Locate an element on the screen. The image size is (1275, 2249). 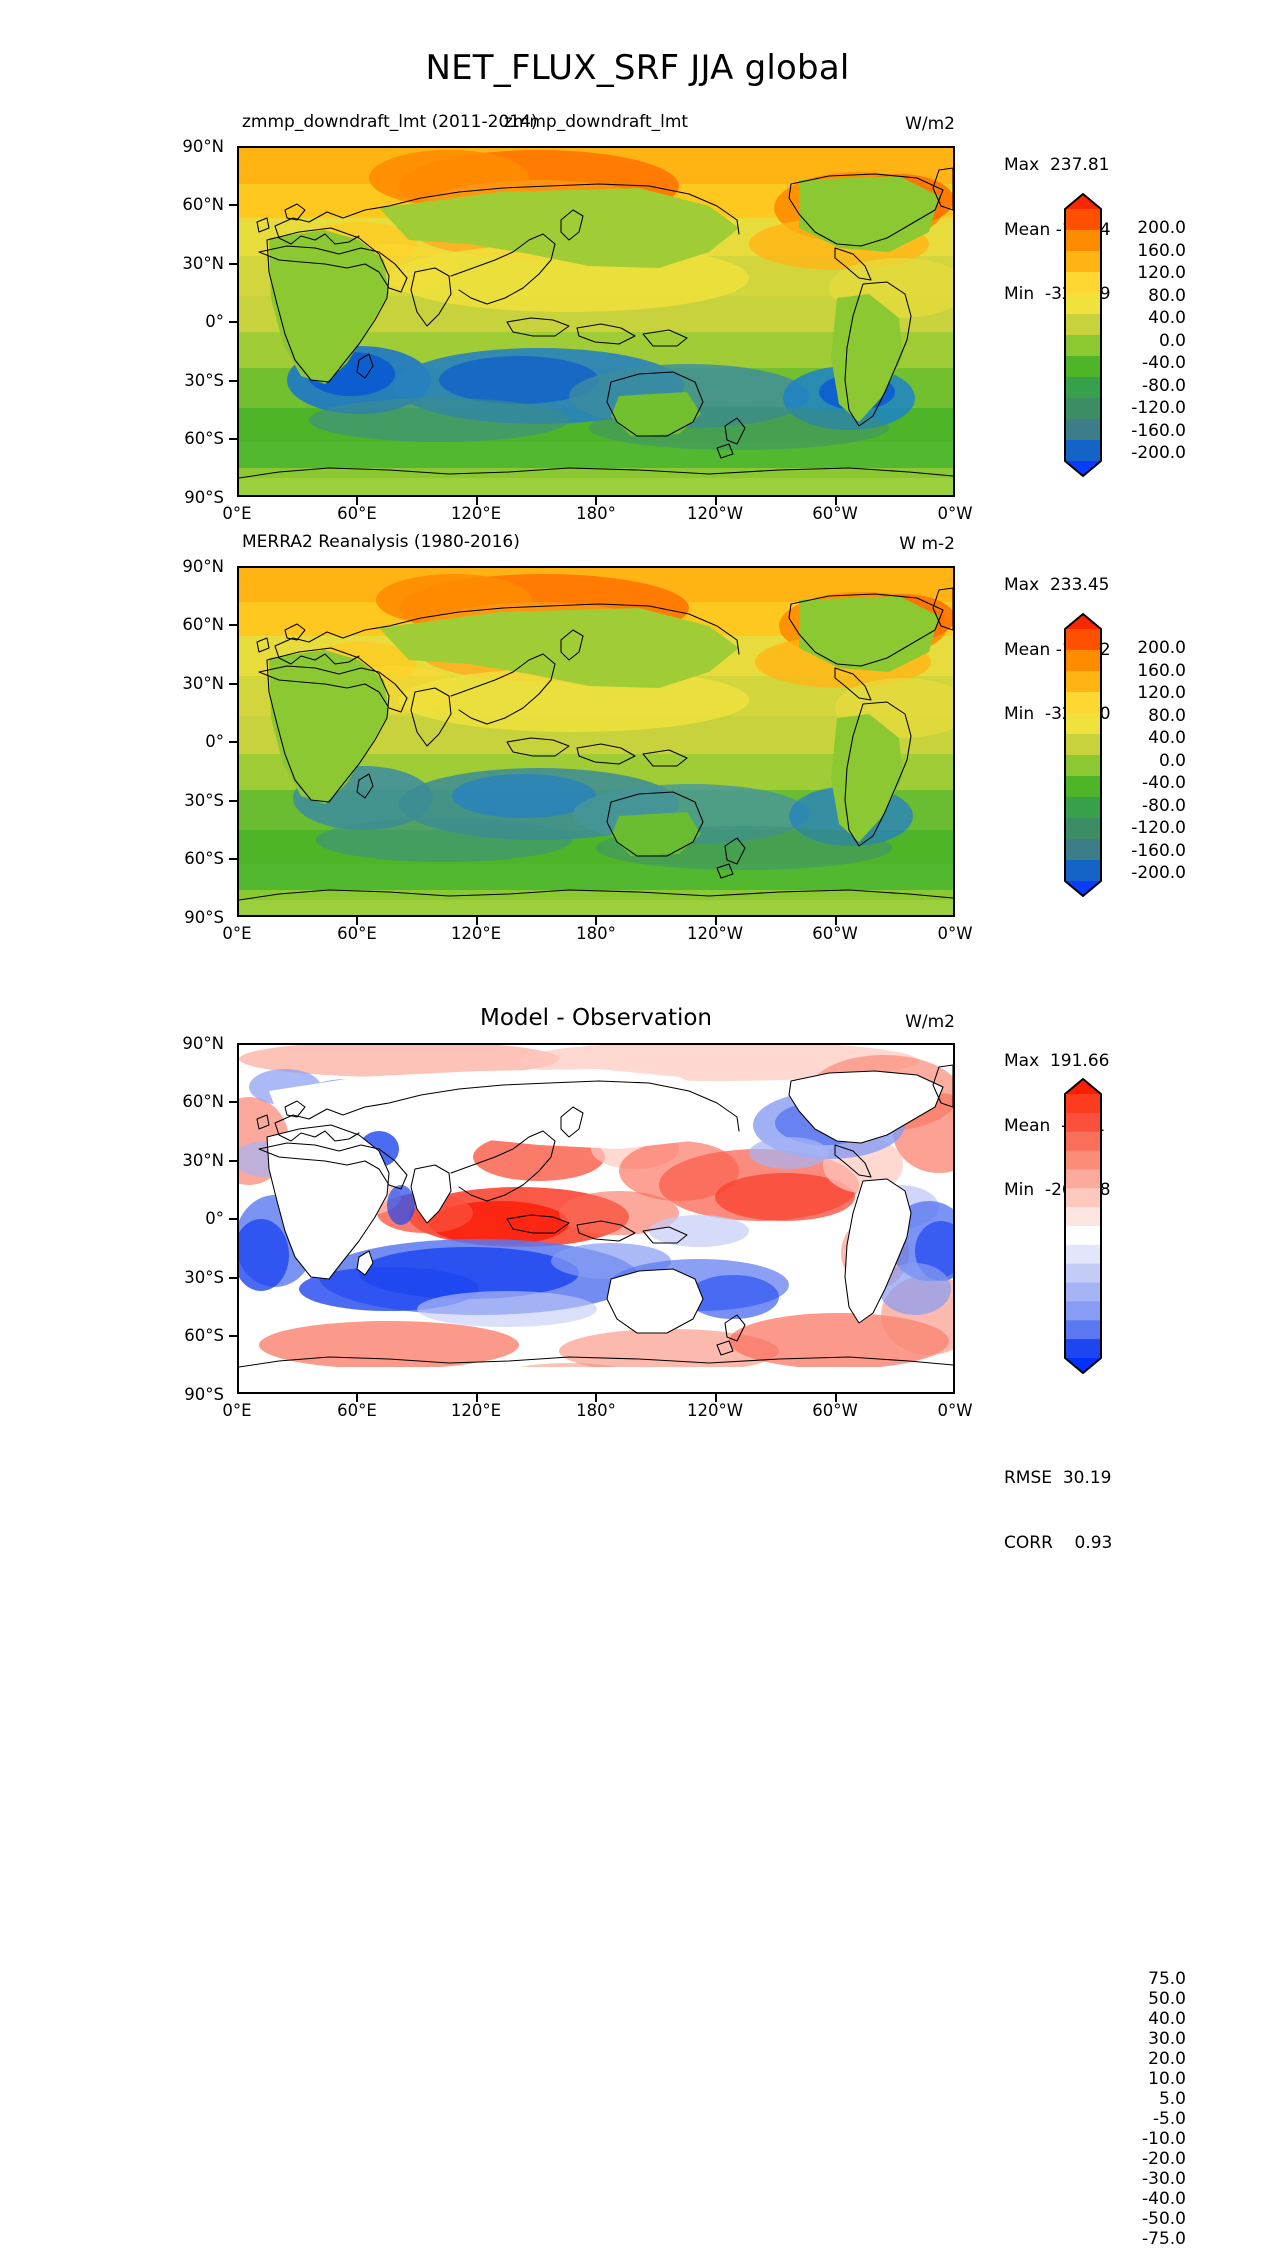
cbar-tick: -50.0 is located at coordinates (1164, 2219).